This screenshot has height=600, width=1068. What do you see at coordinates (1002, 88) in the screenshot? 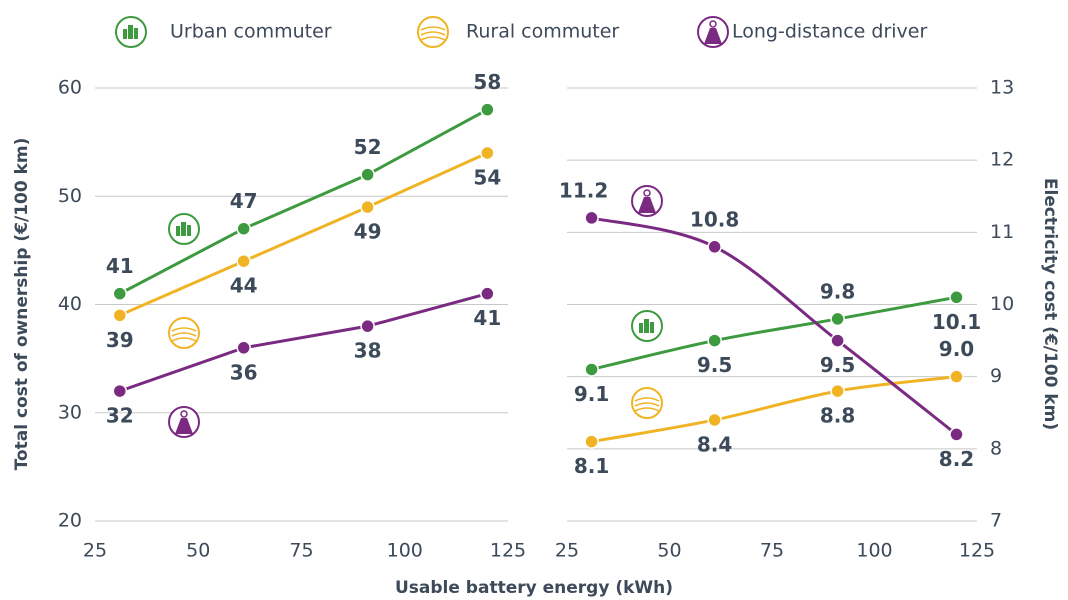
I see `y2-tick-label: 13` at bounding box center [1002, 88].